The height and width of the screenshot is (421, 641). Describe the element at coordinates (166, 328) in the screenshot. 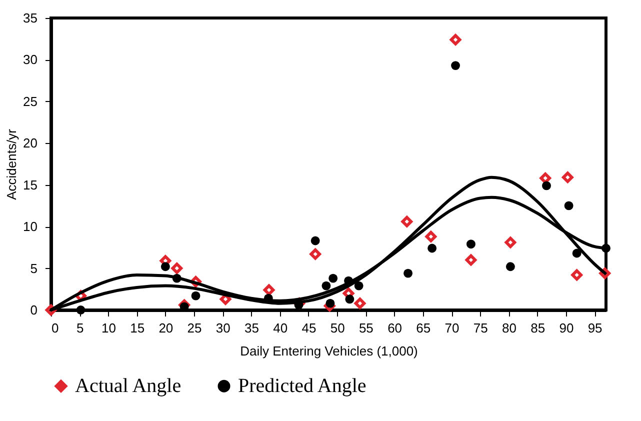

I see `x-tick-label: 20` at that location.